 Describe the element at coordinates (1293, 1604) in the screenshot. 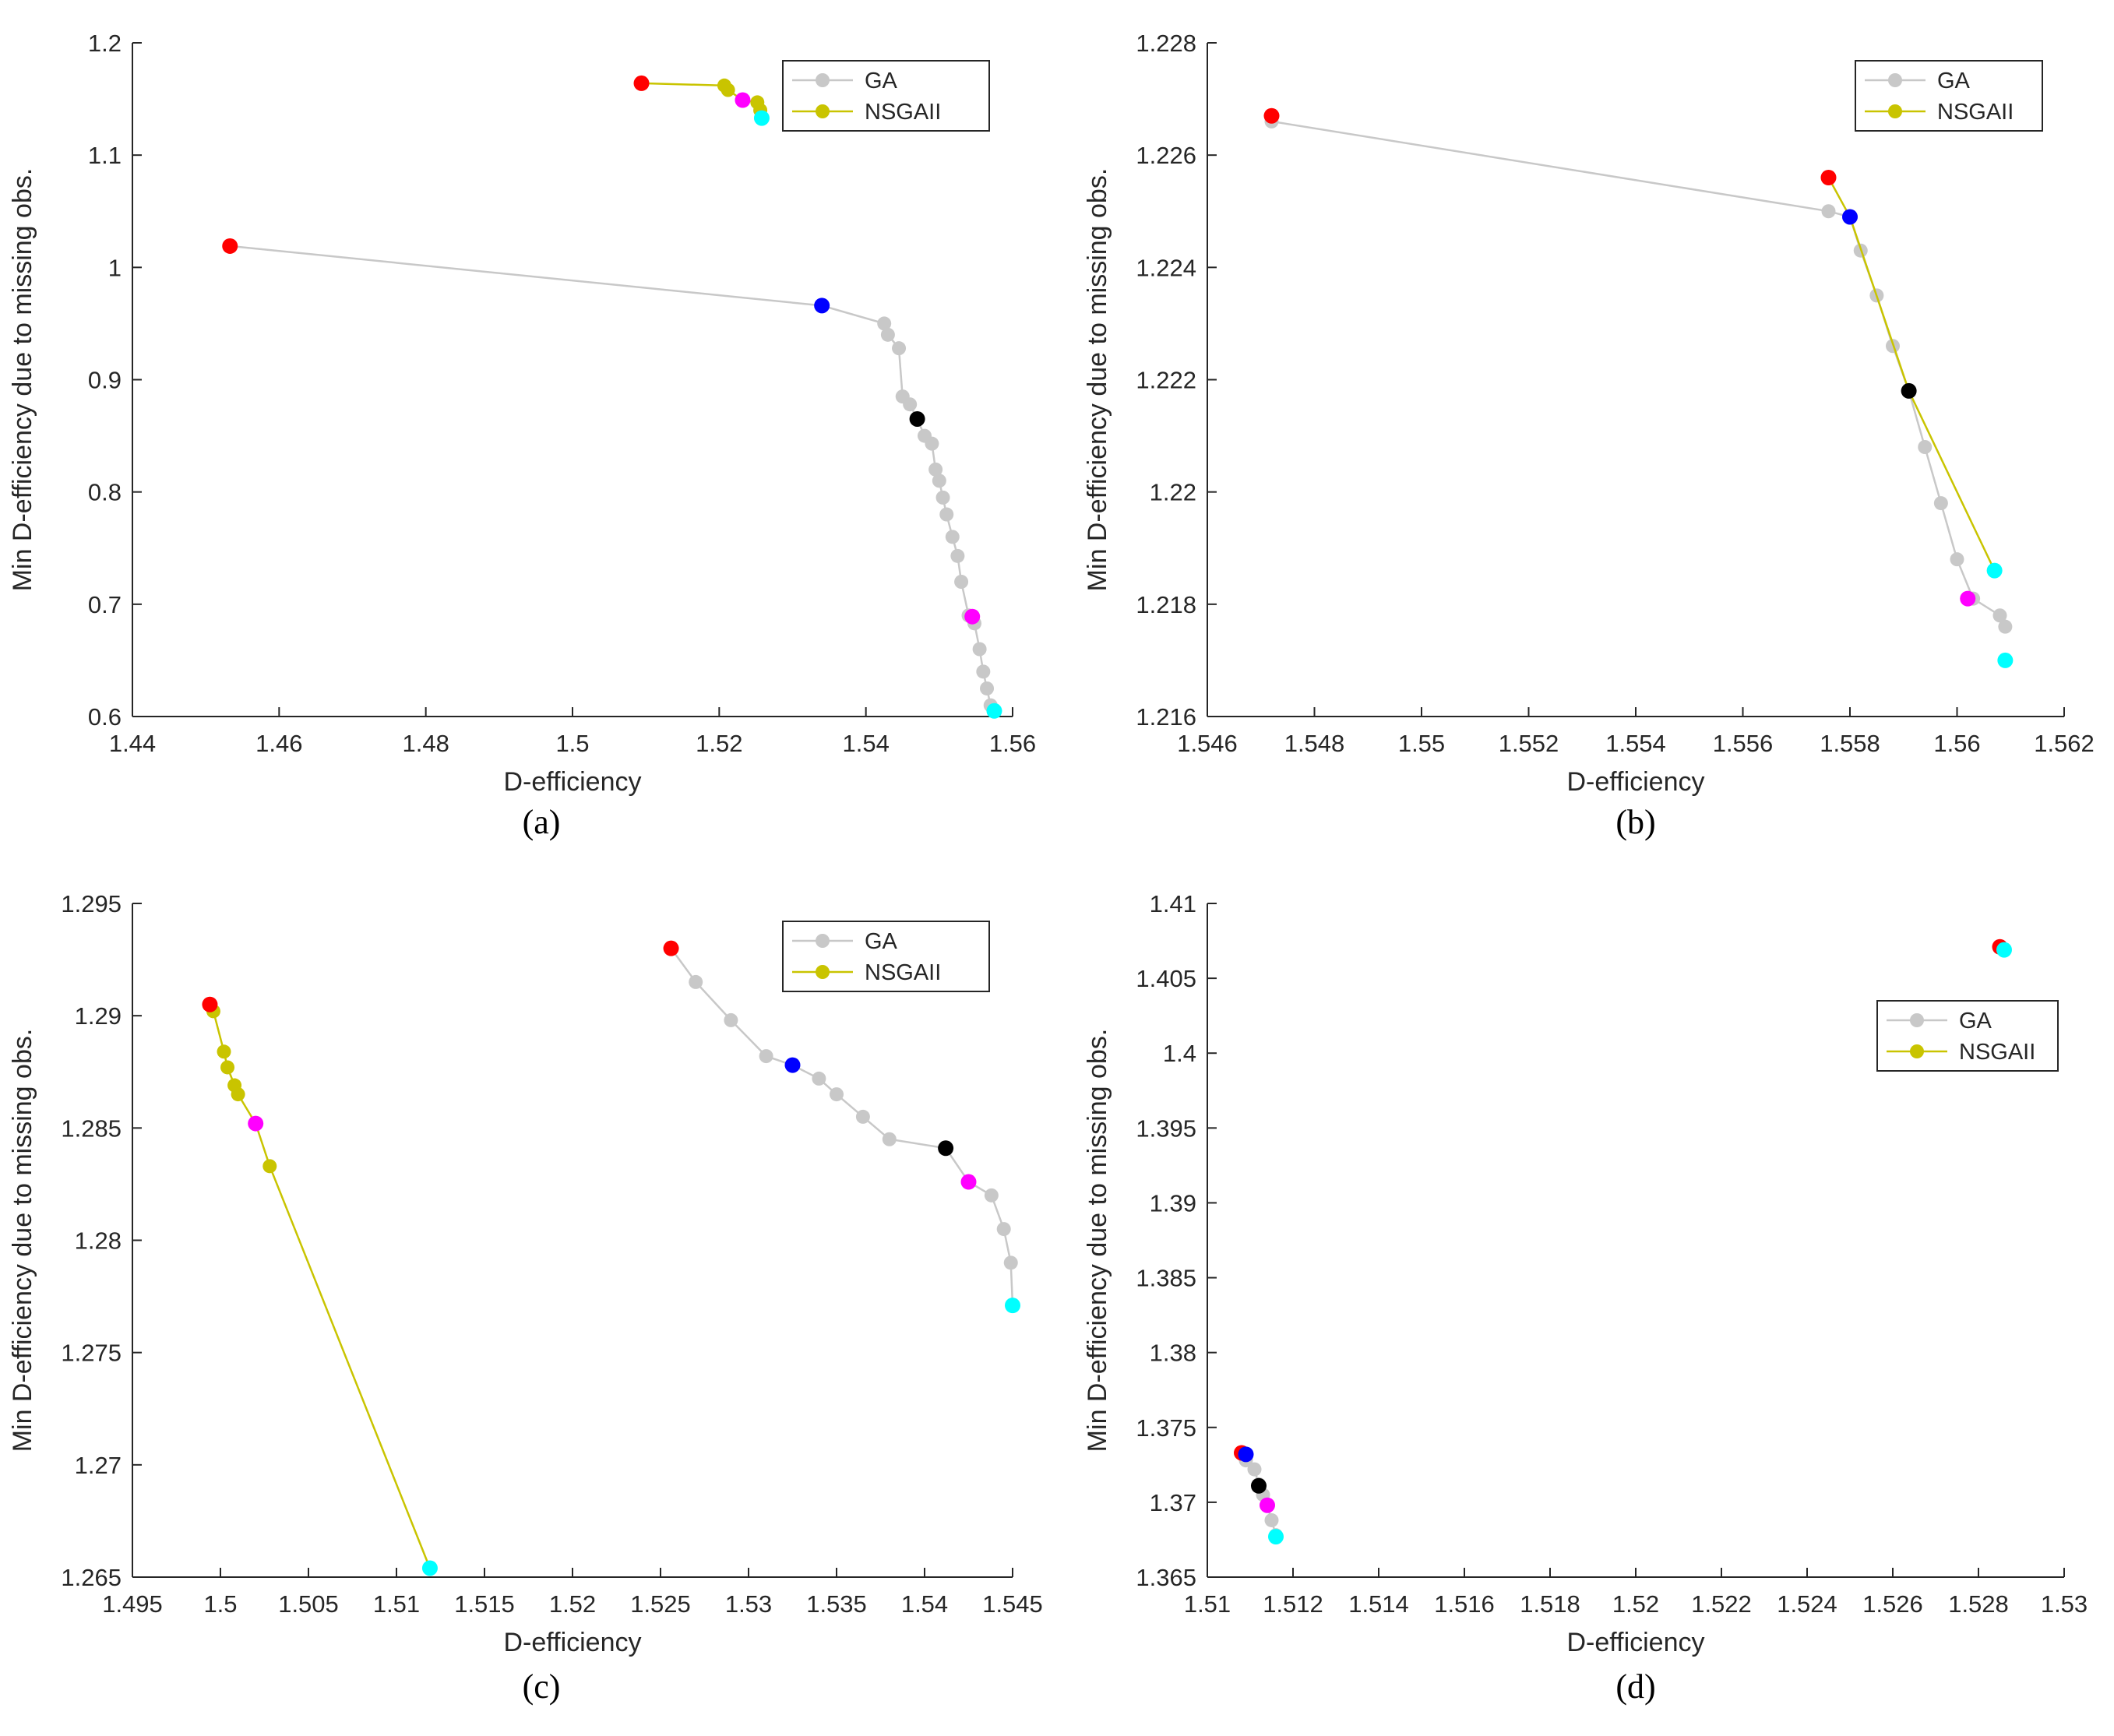

I see `x-tick-label: 1.512` at that location.